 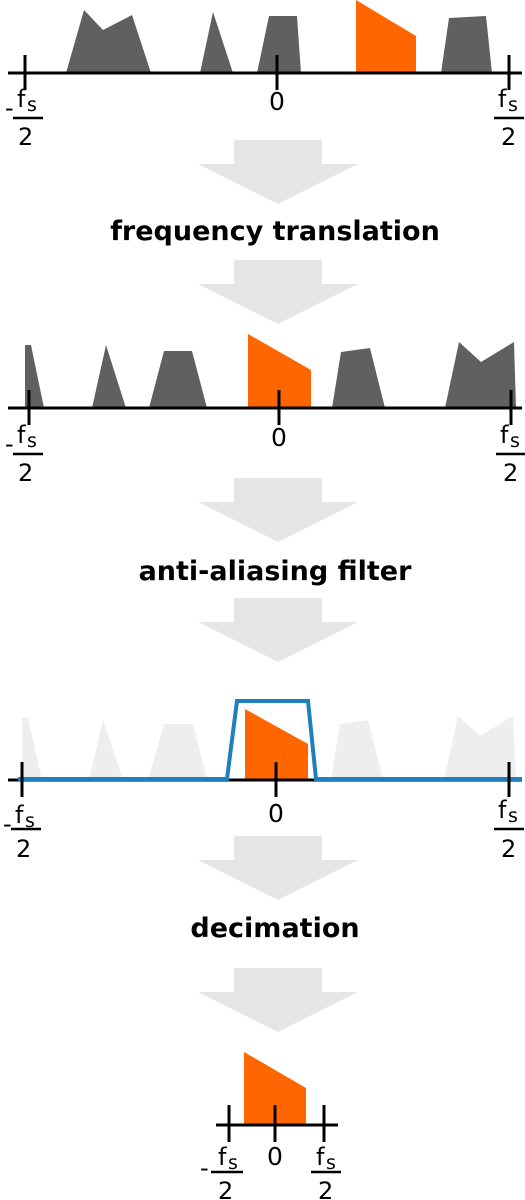 I want to click on spectrum-decimated: - f s 2 0 f s 2, so click(x=270, y=1126).